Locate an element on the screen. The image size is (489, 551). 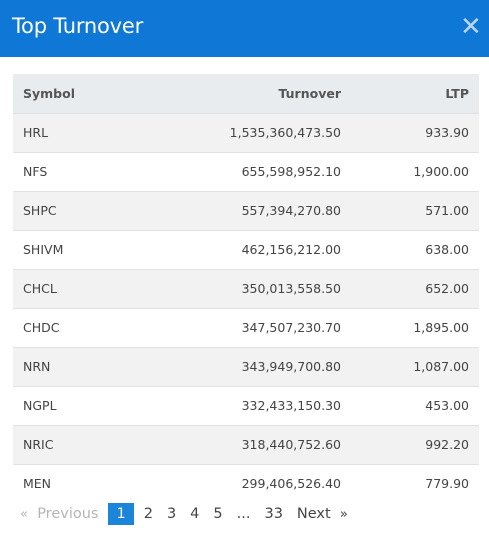
modal-title: Top Turnover is located at coordinates (78, 26).